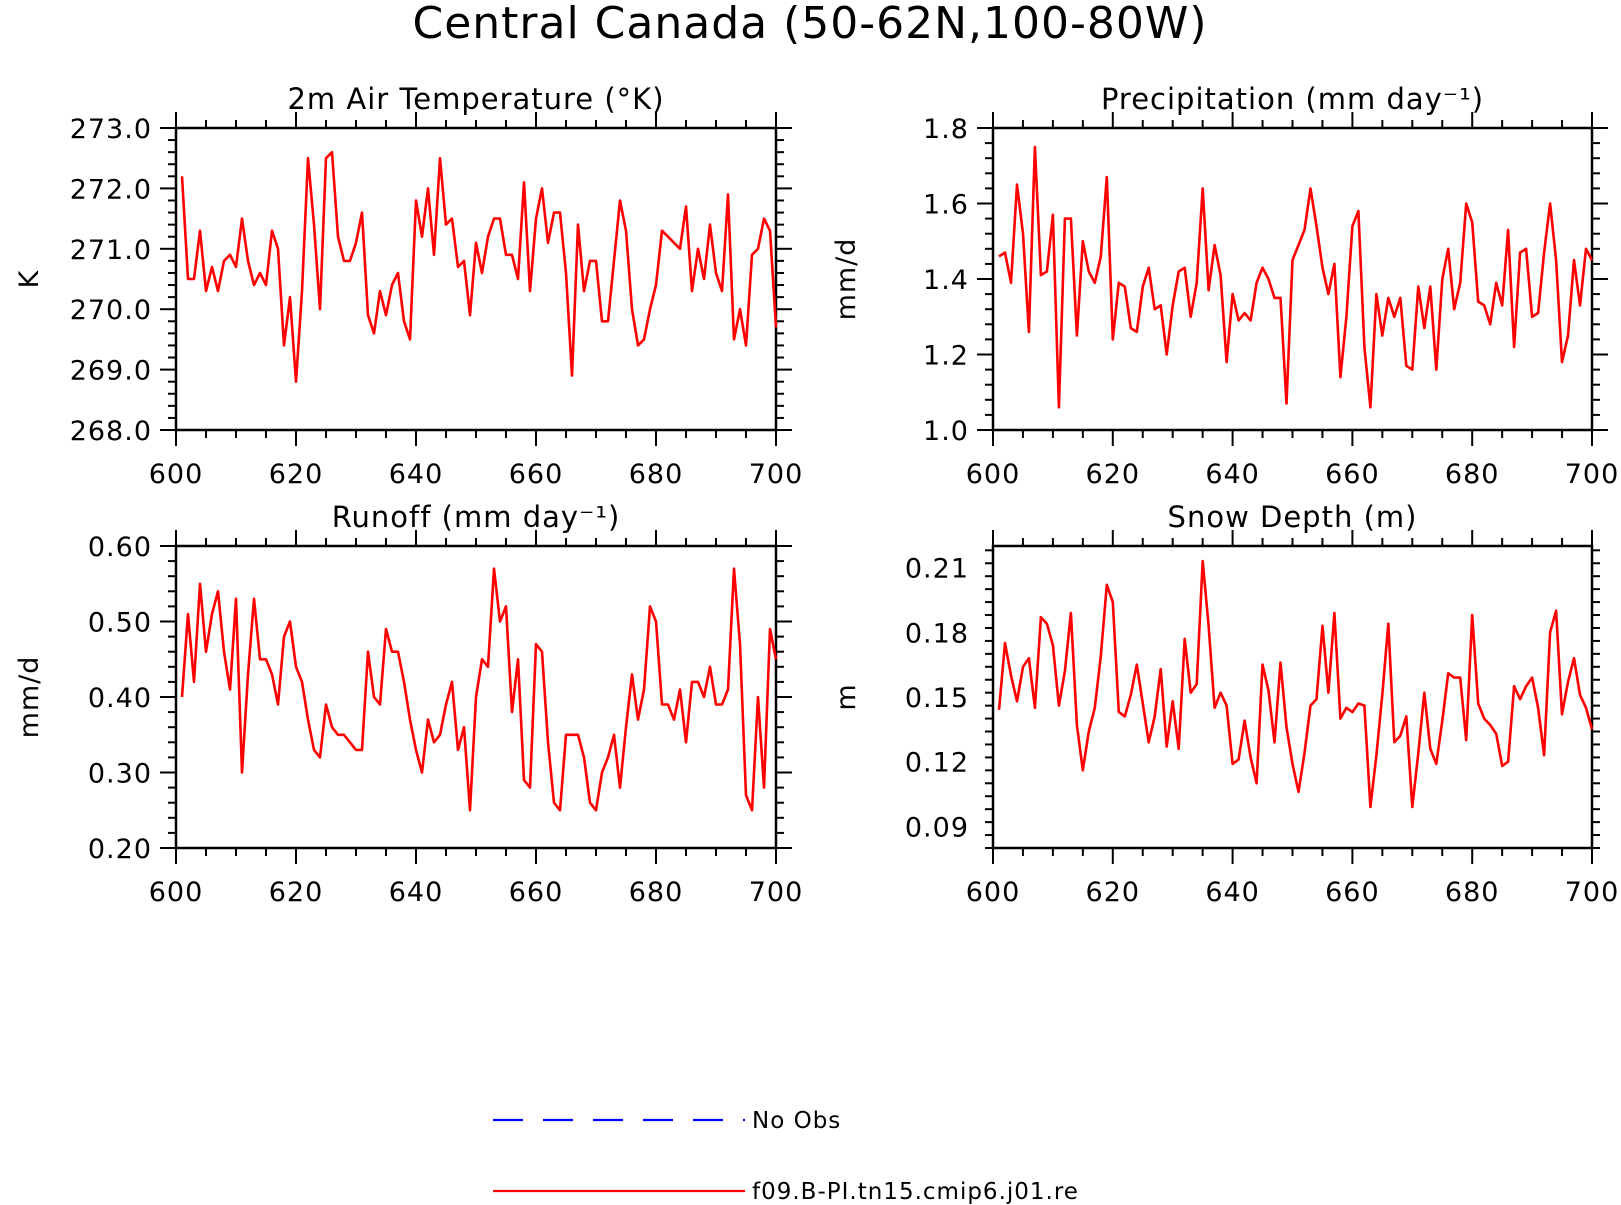  I want to click on series-line-snow-depth, so click(1295, 684).